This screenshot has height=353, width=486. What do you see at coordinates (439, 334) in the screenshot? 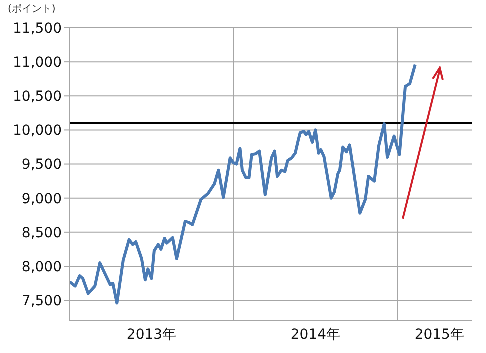
I see `x-tick-label: 2015年` at bounding box center [439, 334].